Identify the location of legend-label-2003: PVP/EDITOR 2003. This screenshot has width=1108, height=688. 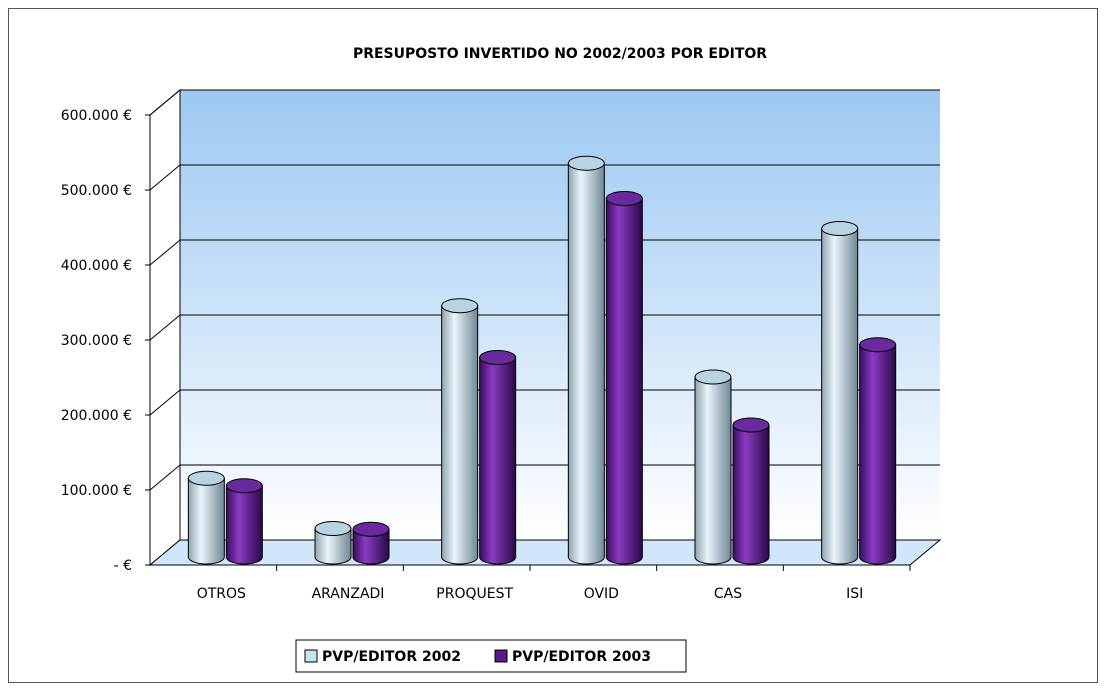
(581, 657).